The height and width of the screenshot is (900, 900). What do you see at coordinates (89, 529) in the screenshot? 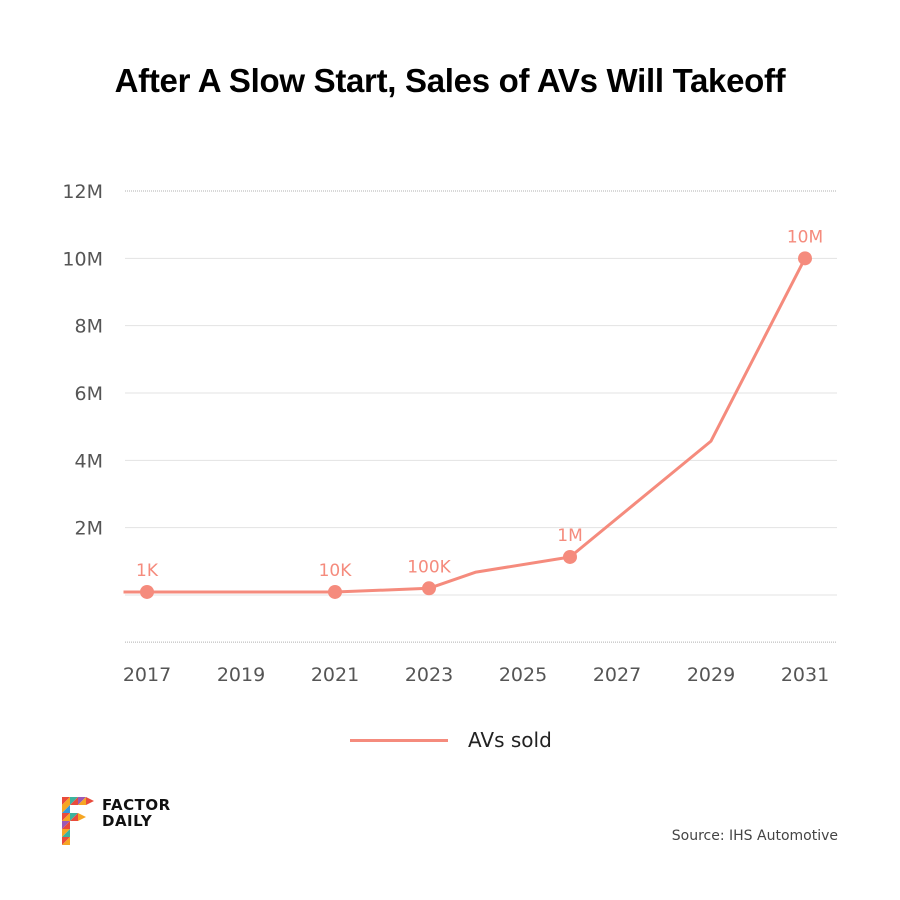
I see `y-tick-label: 2M` at bounding box center [89, 529].